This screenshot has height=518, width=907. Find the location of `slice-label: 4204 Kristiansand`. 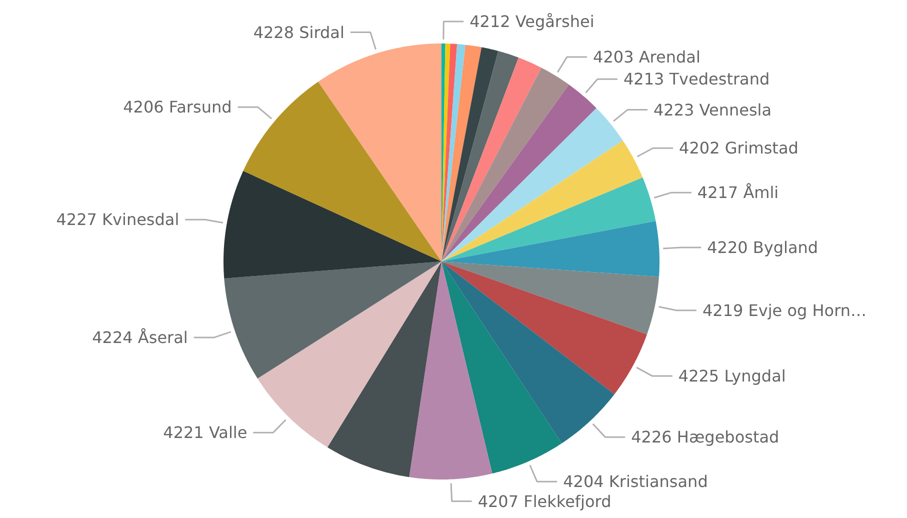

slice-label: 4204 Kristiansand is located at coordinates (635, 482).